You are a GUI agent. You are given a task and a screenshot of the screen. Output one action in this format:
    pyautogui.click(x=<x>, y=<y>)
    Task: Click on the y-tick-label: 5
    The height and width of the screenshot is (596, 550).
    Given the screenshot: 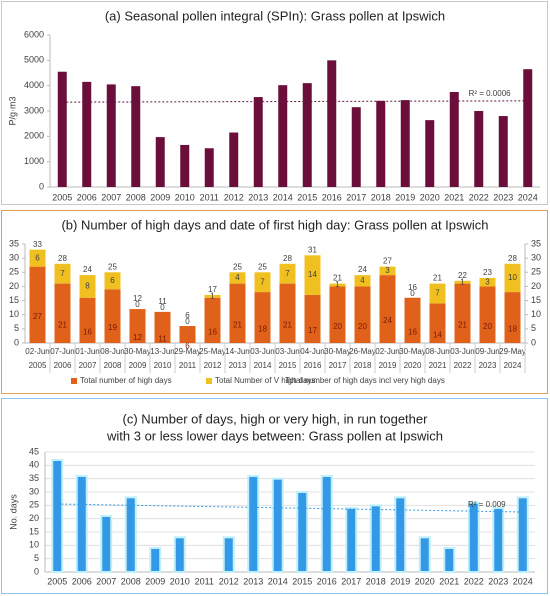 What is the action you would take?
    pyautogui.click(x=16, y=328)
    